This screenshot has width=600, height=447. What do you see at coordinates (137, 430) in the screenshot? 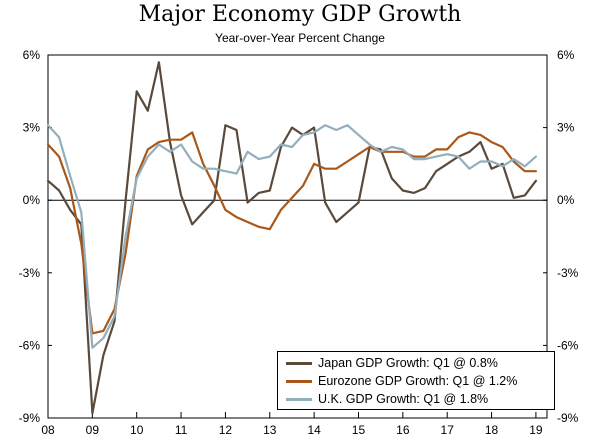
I see `x-tick-label: 10` at bounding box center [137, 430].